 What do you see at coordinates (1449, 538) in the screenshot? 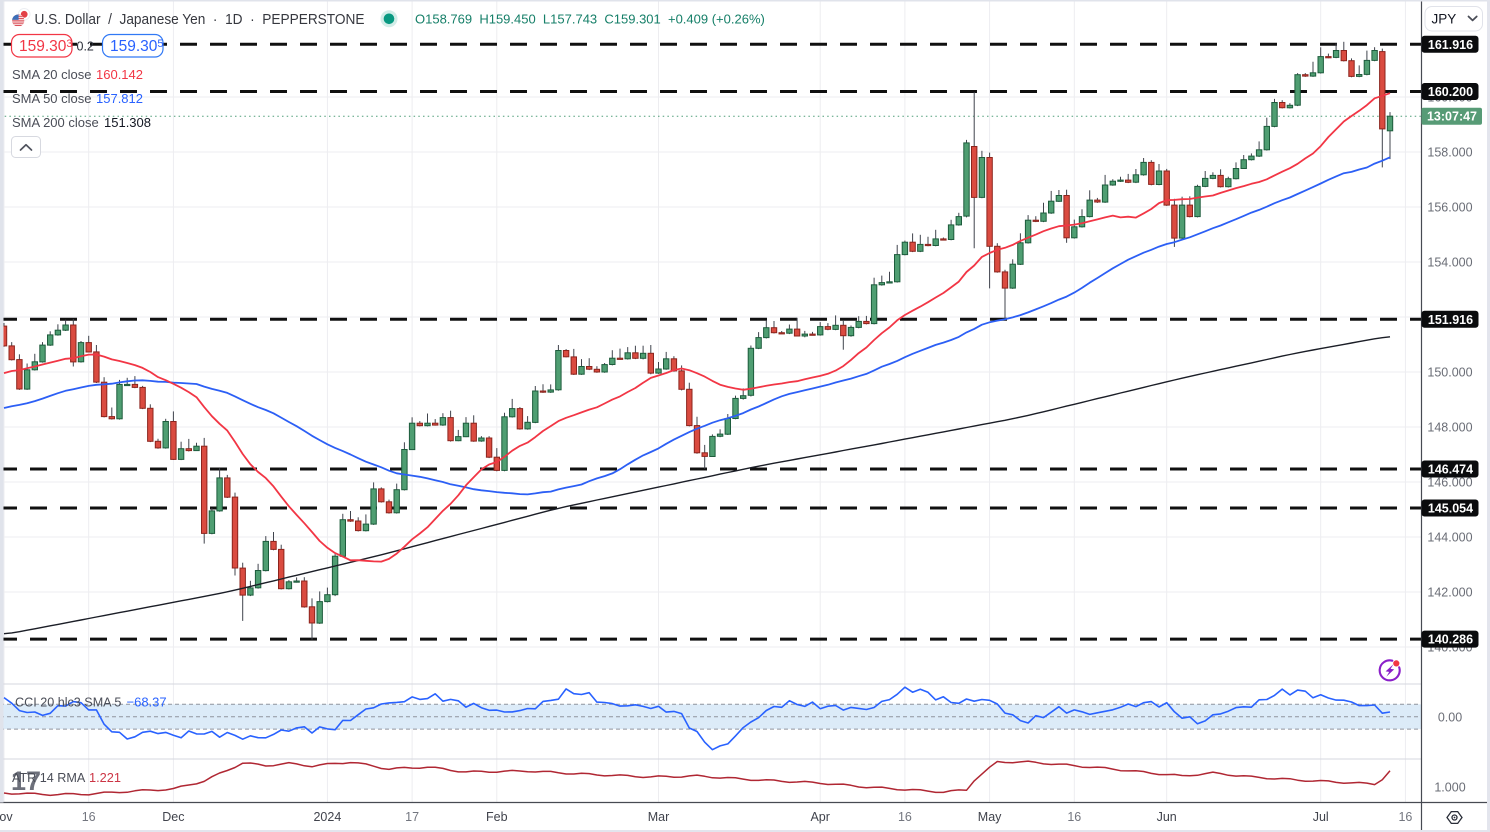
I see `svg-text: 144.000` at bounding box center [1449, 538].